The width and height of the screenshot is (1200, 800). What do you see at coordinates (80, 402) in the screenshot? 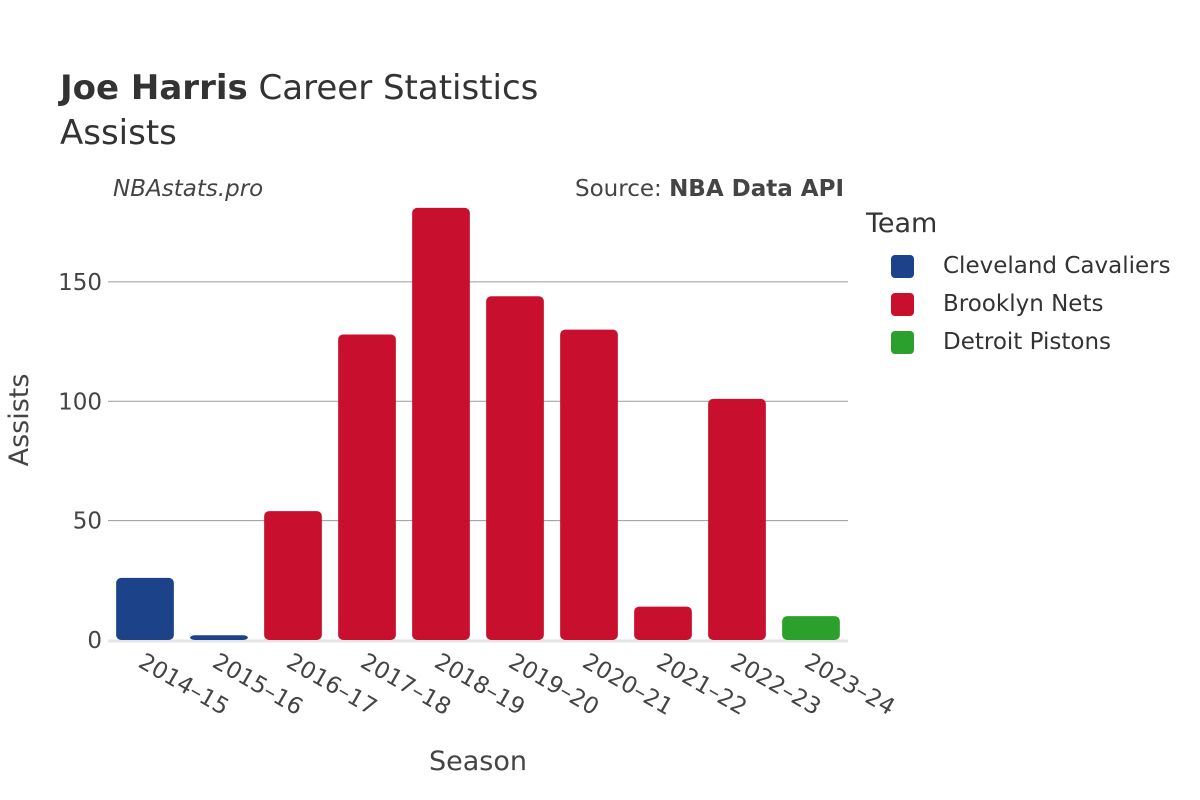
I see `y-tick-label: 100` at bounding box center [80, 402].